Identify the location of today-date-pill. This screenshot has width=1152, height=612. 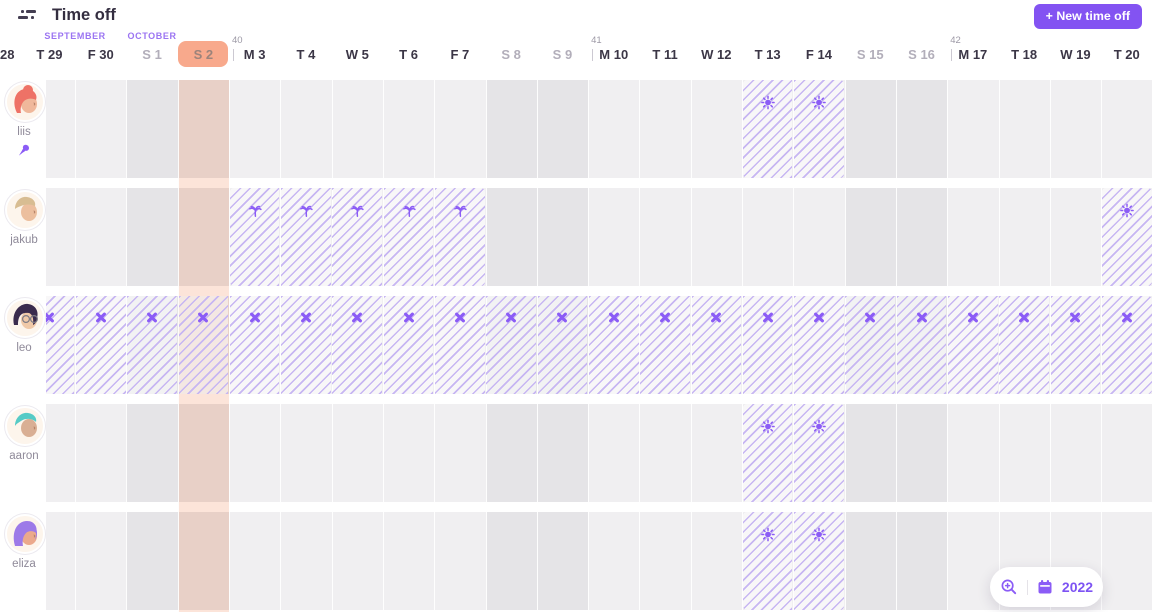
(203, 54).